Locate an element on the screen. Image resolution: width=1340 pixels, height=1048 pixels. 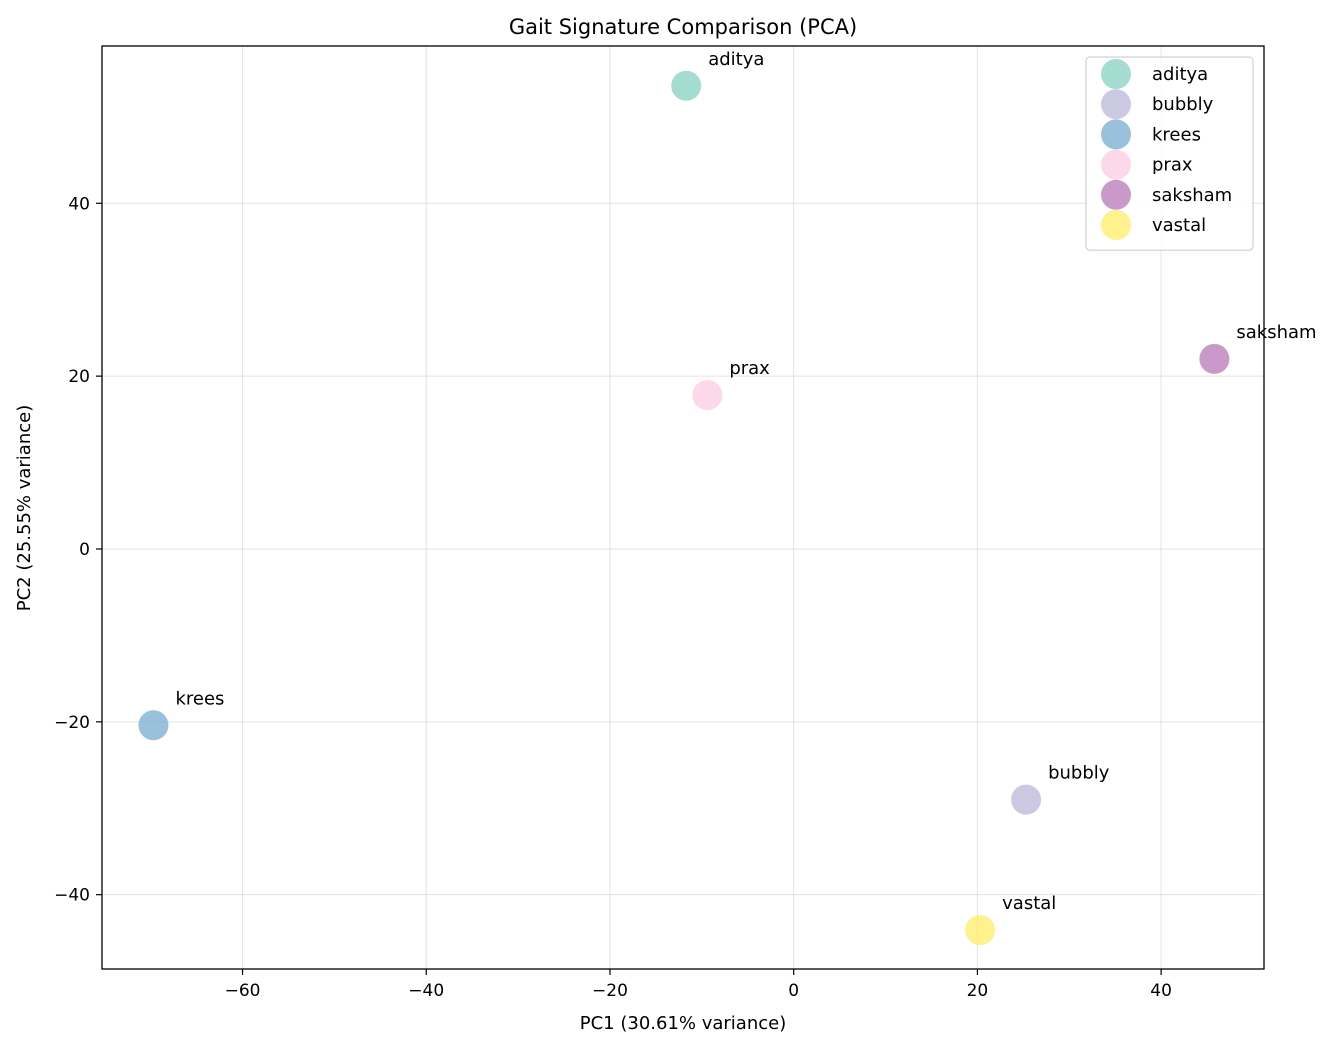
x-tick-label: 40 is located at coordinates (1161, 991).